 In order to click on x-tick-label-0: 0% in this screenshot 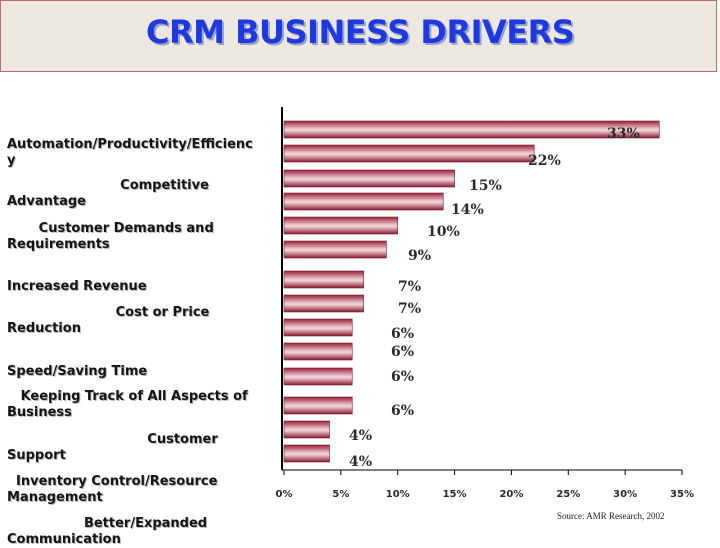, I will do `click(284, 494)`.